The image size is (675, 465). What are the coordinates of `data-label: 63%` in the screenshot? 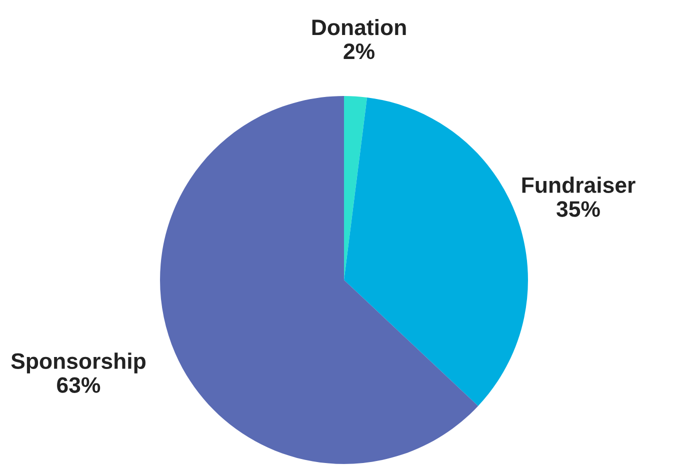 It's located at (78, 385).